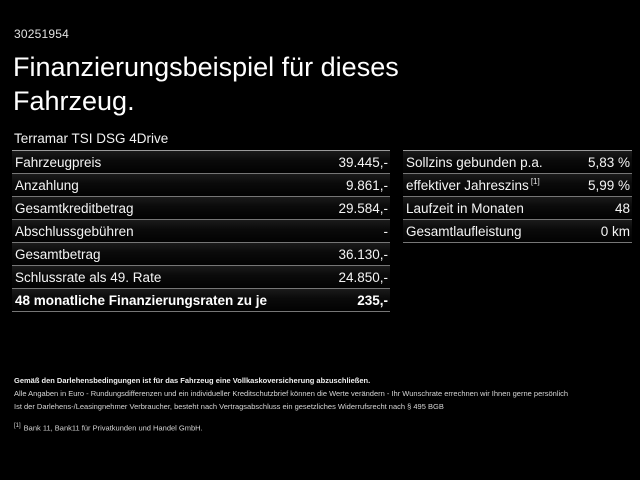 This screenshot has width=640, height=480. What do you see at coordinates (474, 162) in the screenshot?
I see `row-label: Sollzins gebunden p.a.` at bounding box center [474, 162].